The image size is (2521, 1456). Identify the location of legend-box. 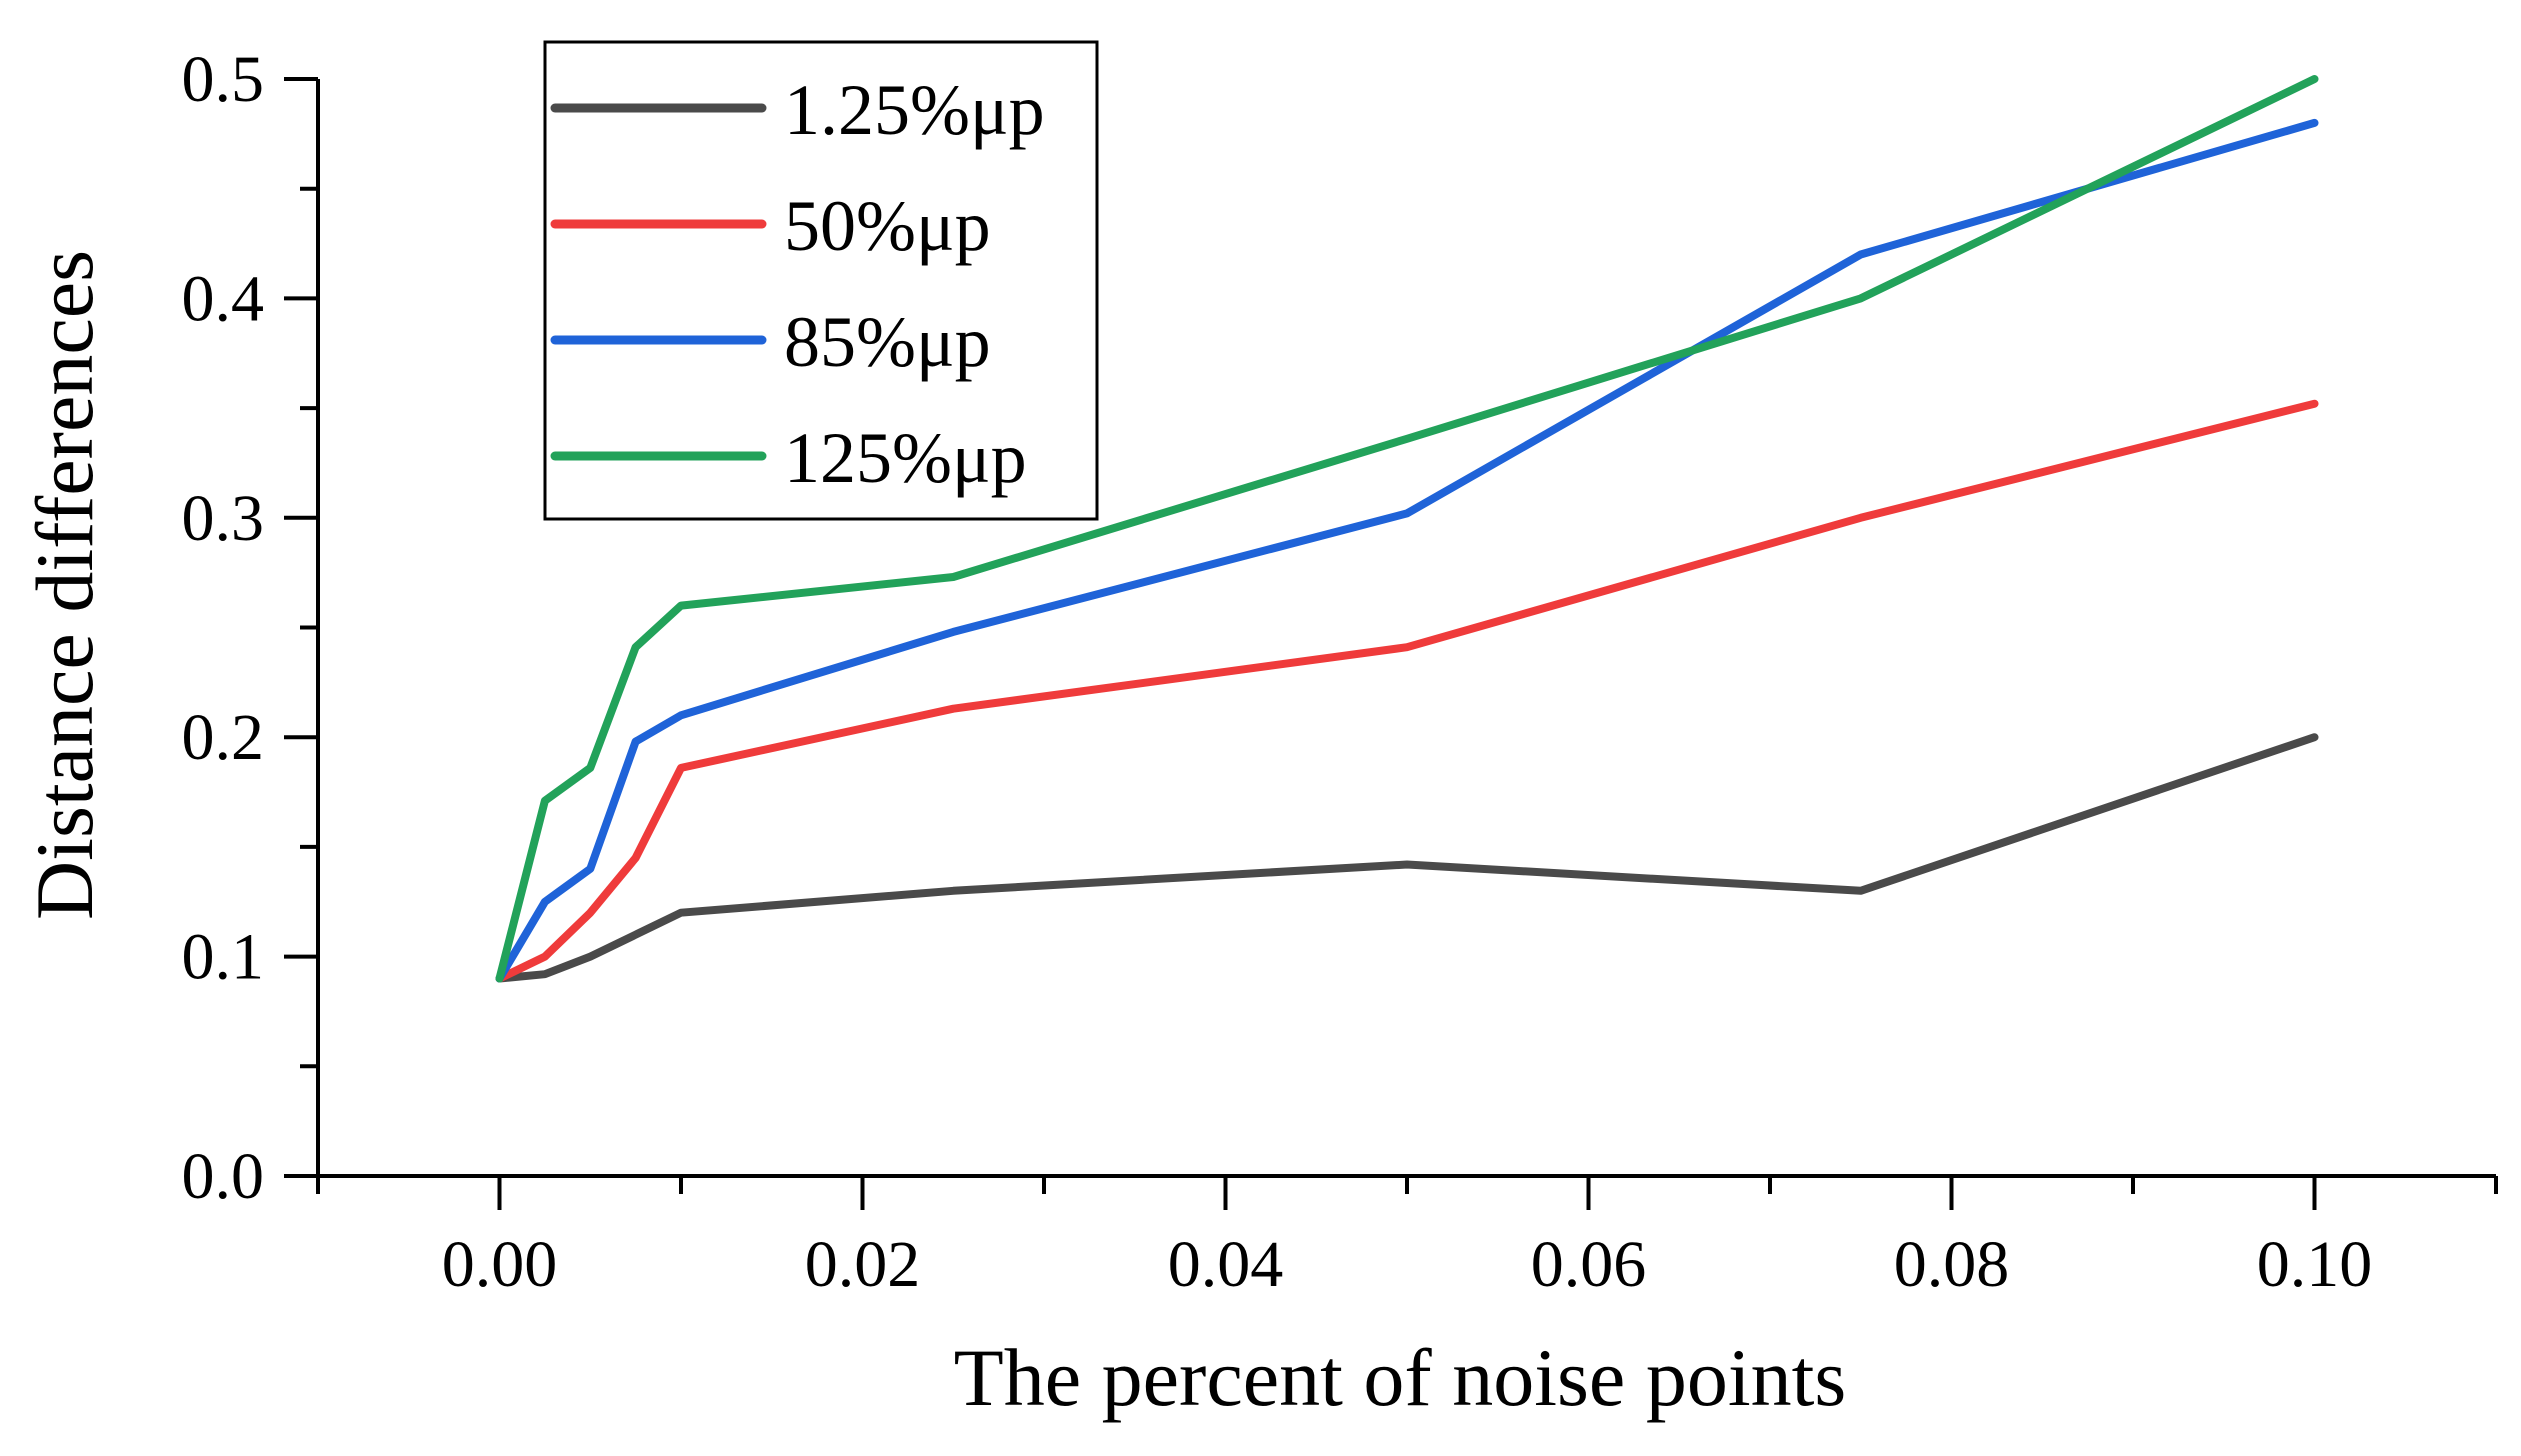
(821, 280).